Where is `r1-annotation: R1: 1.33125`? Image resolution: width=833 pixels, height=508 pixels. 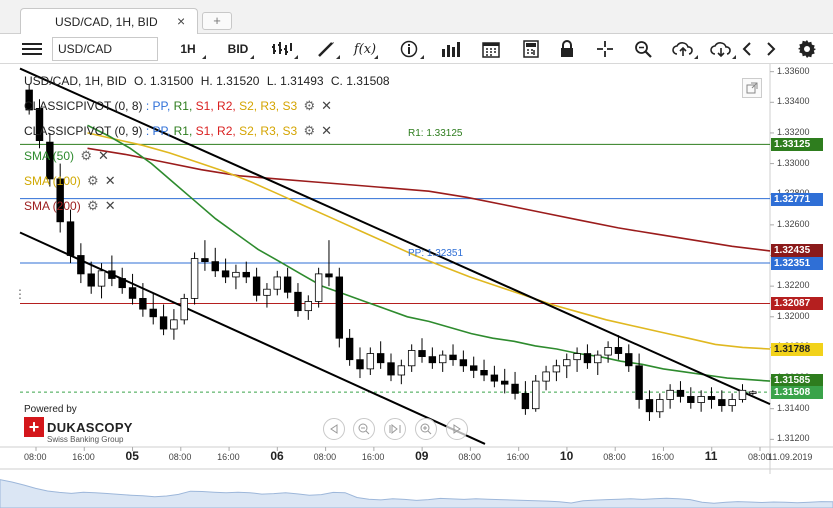
r1-annotation: R1: 1.33125 is located at coordinates (435, 133).